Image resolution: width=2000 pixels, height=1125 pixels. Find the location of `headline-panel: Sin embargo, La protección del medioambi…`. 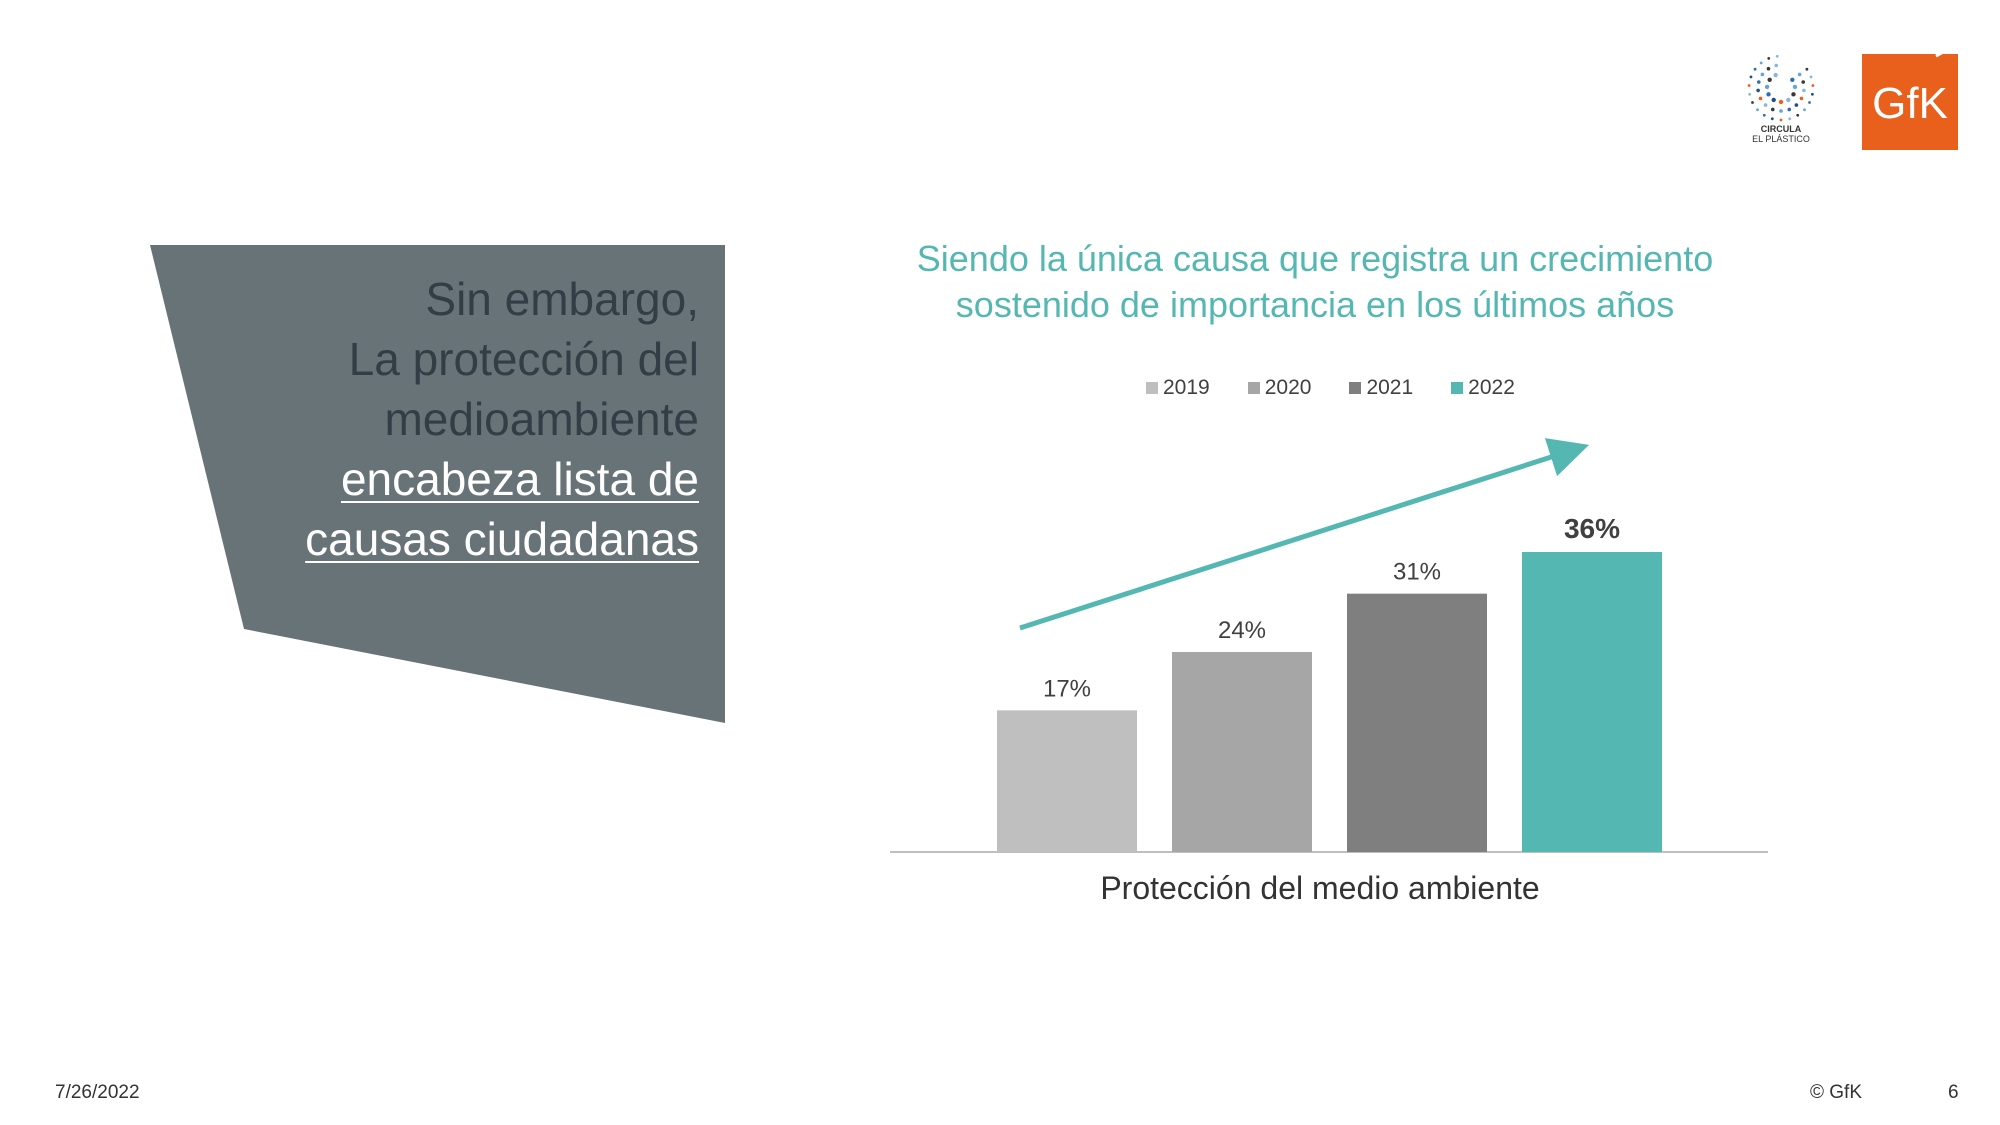

headline-panel: Sin embargo, La protección del medioambi… is located at coordinates (437, 484).